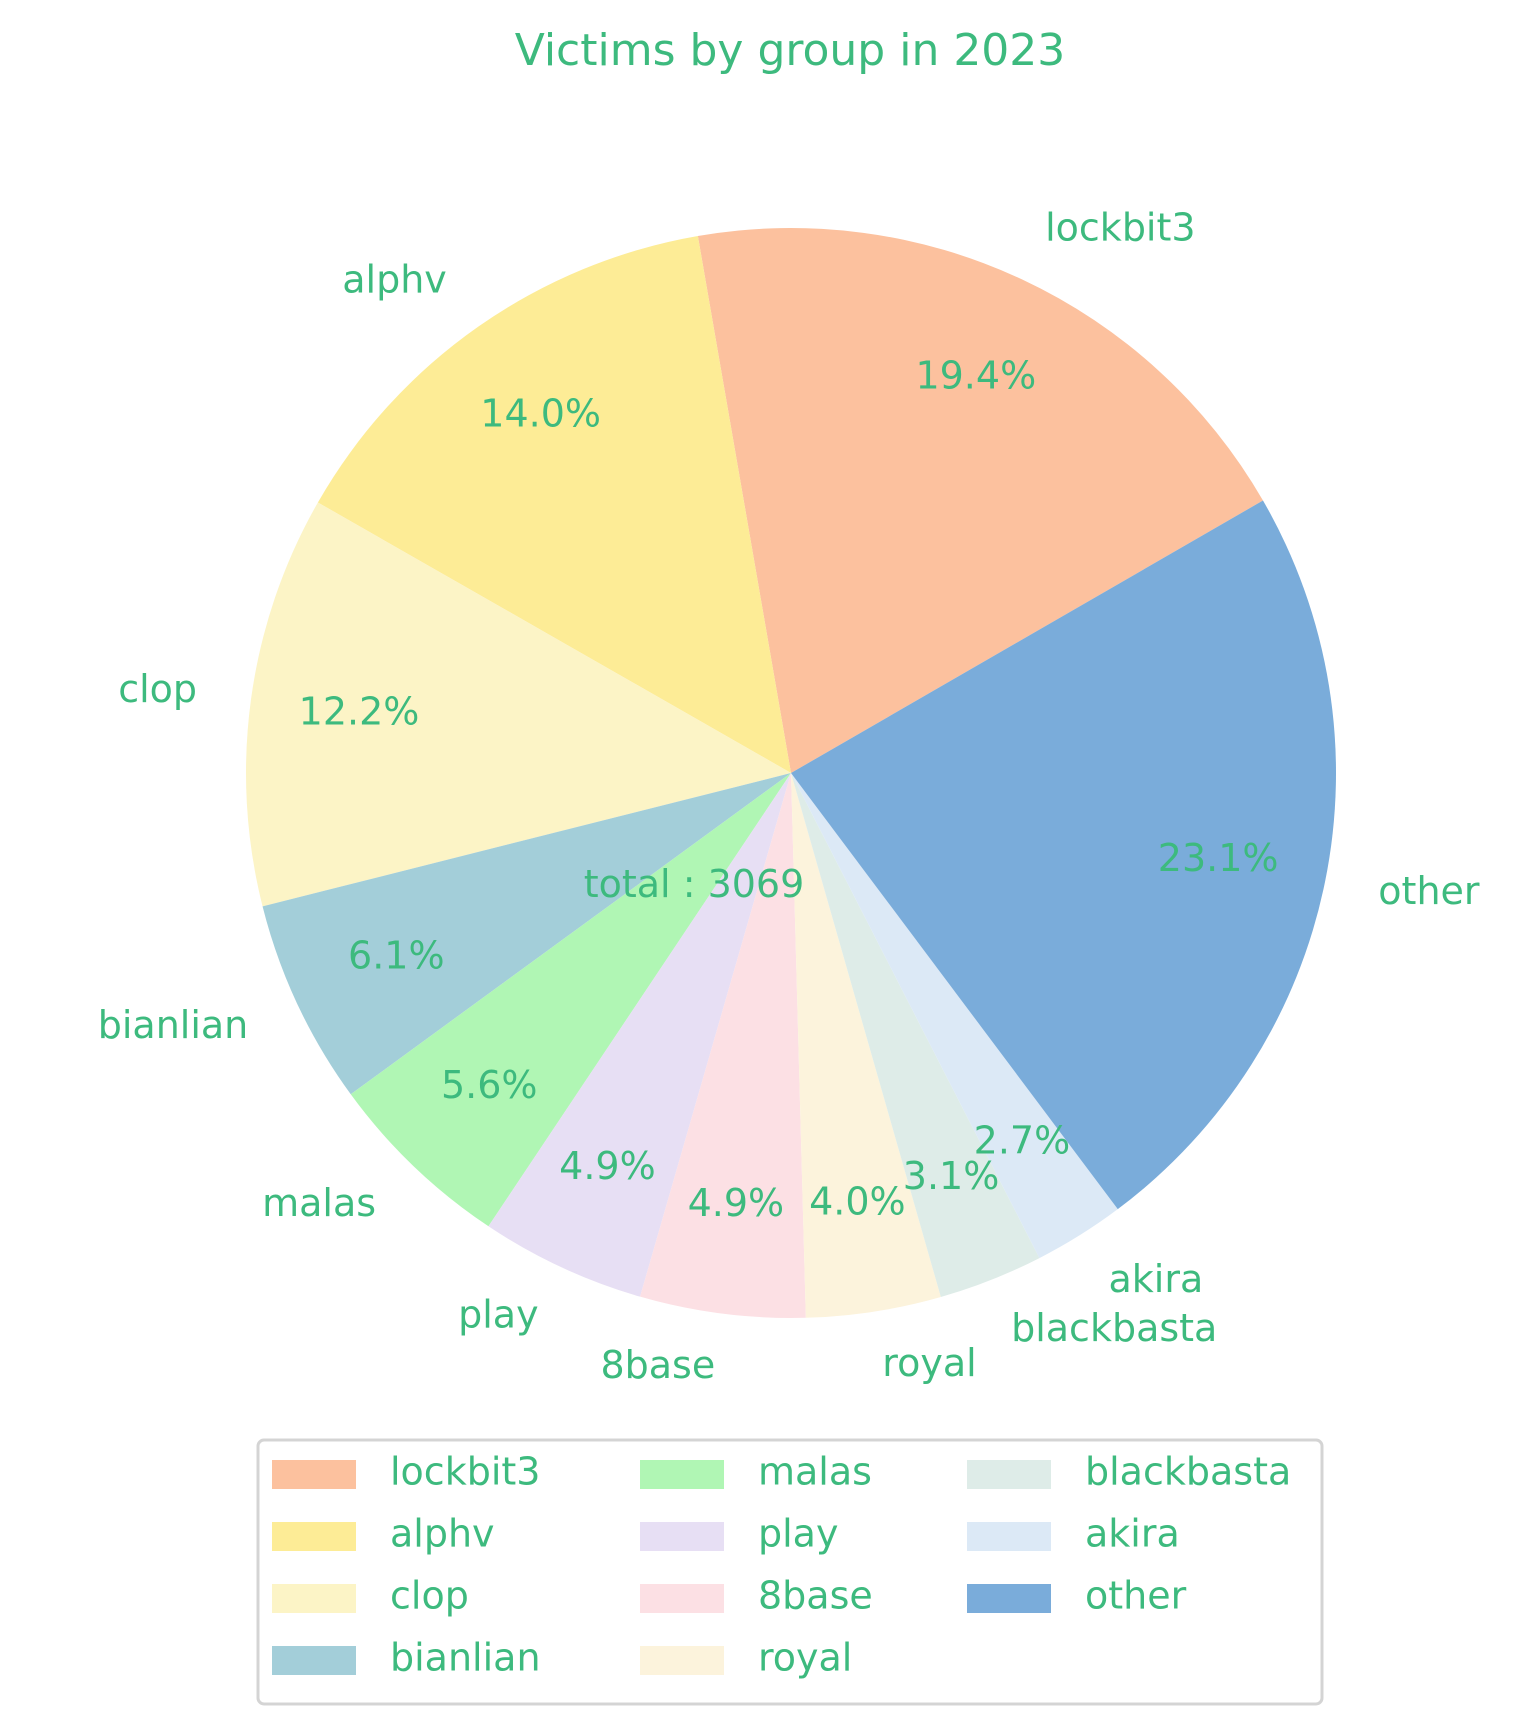  Describe the element at coordinates (1156, 1279) in the screenshot. I see `slice-label-akira: akira` at that location.